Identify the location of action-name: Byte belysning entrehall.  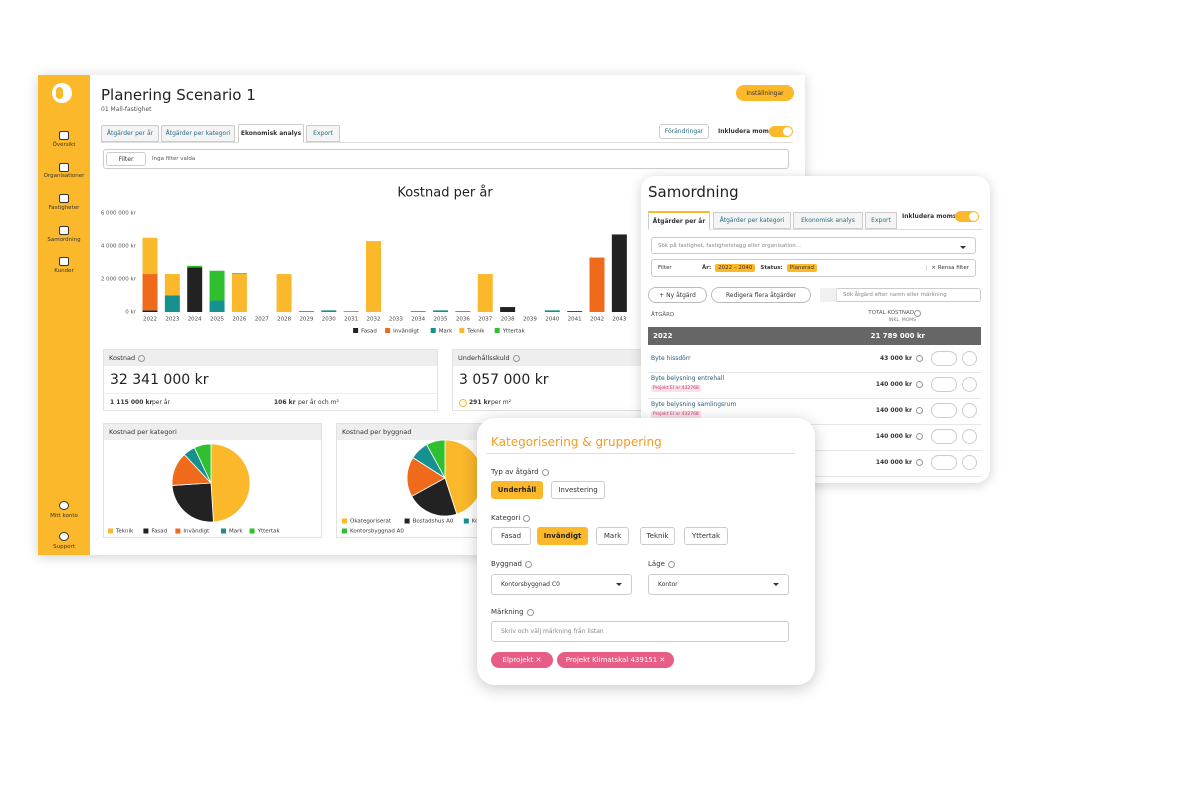
(688, 378).